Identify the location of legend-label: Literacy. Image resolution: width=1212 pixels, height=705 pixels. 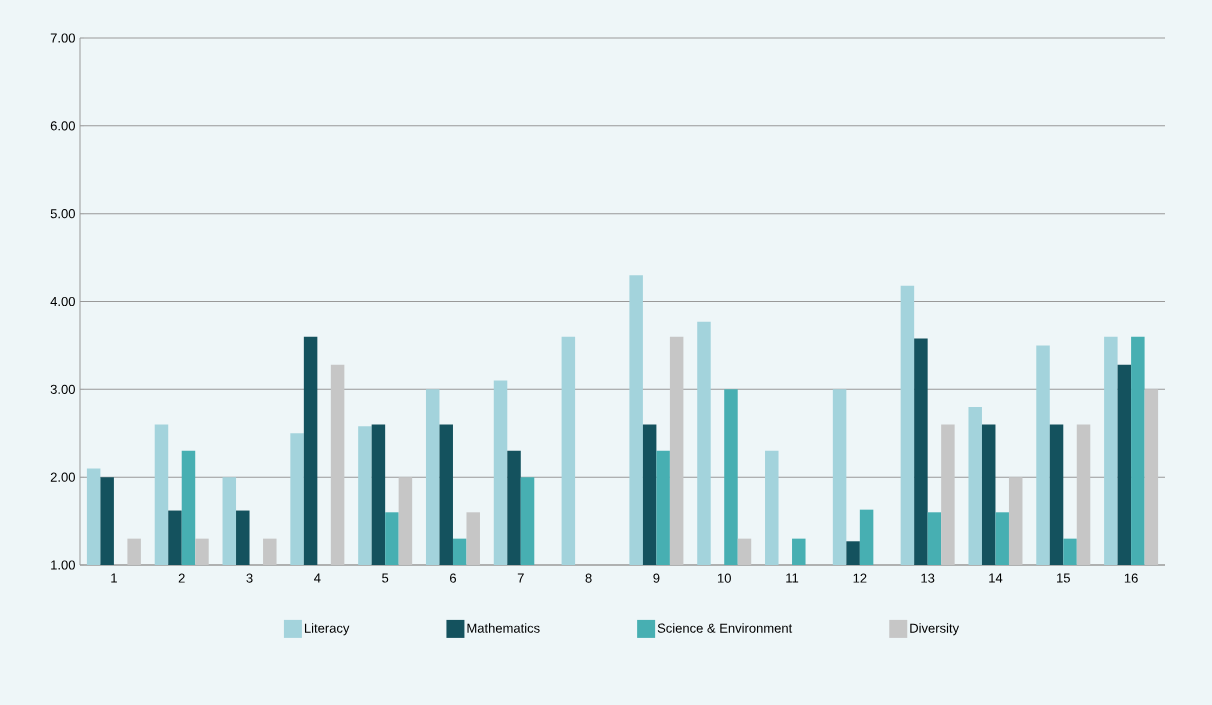
(327, 629).